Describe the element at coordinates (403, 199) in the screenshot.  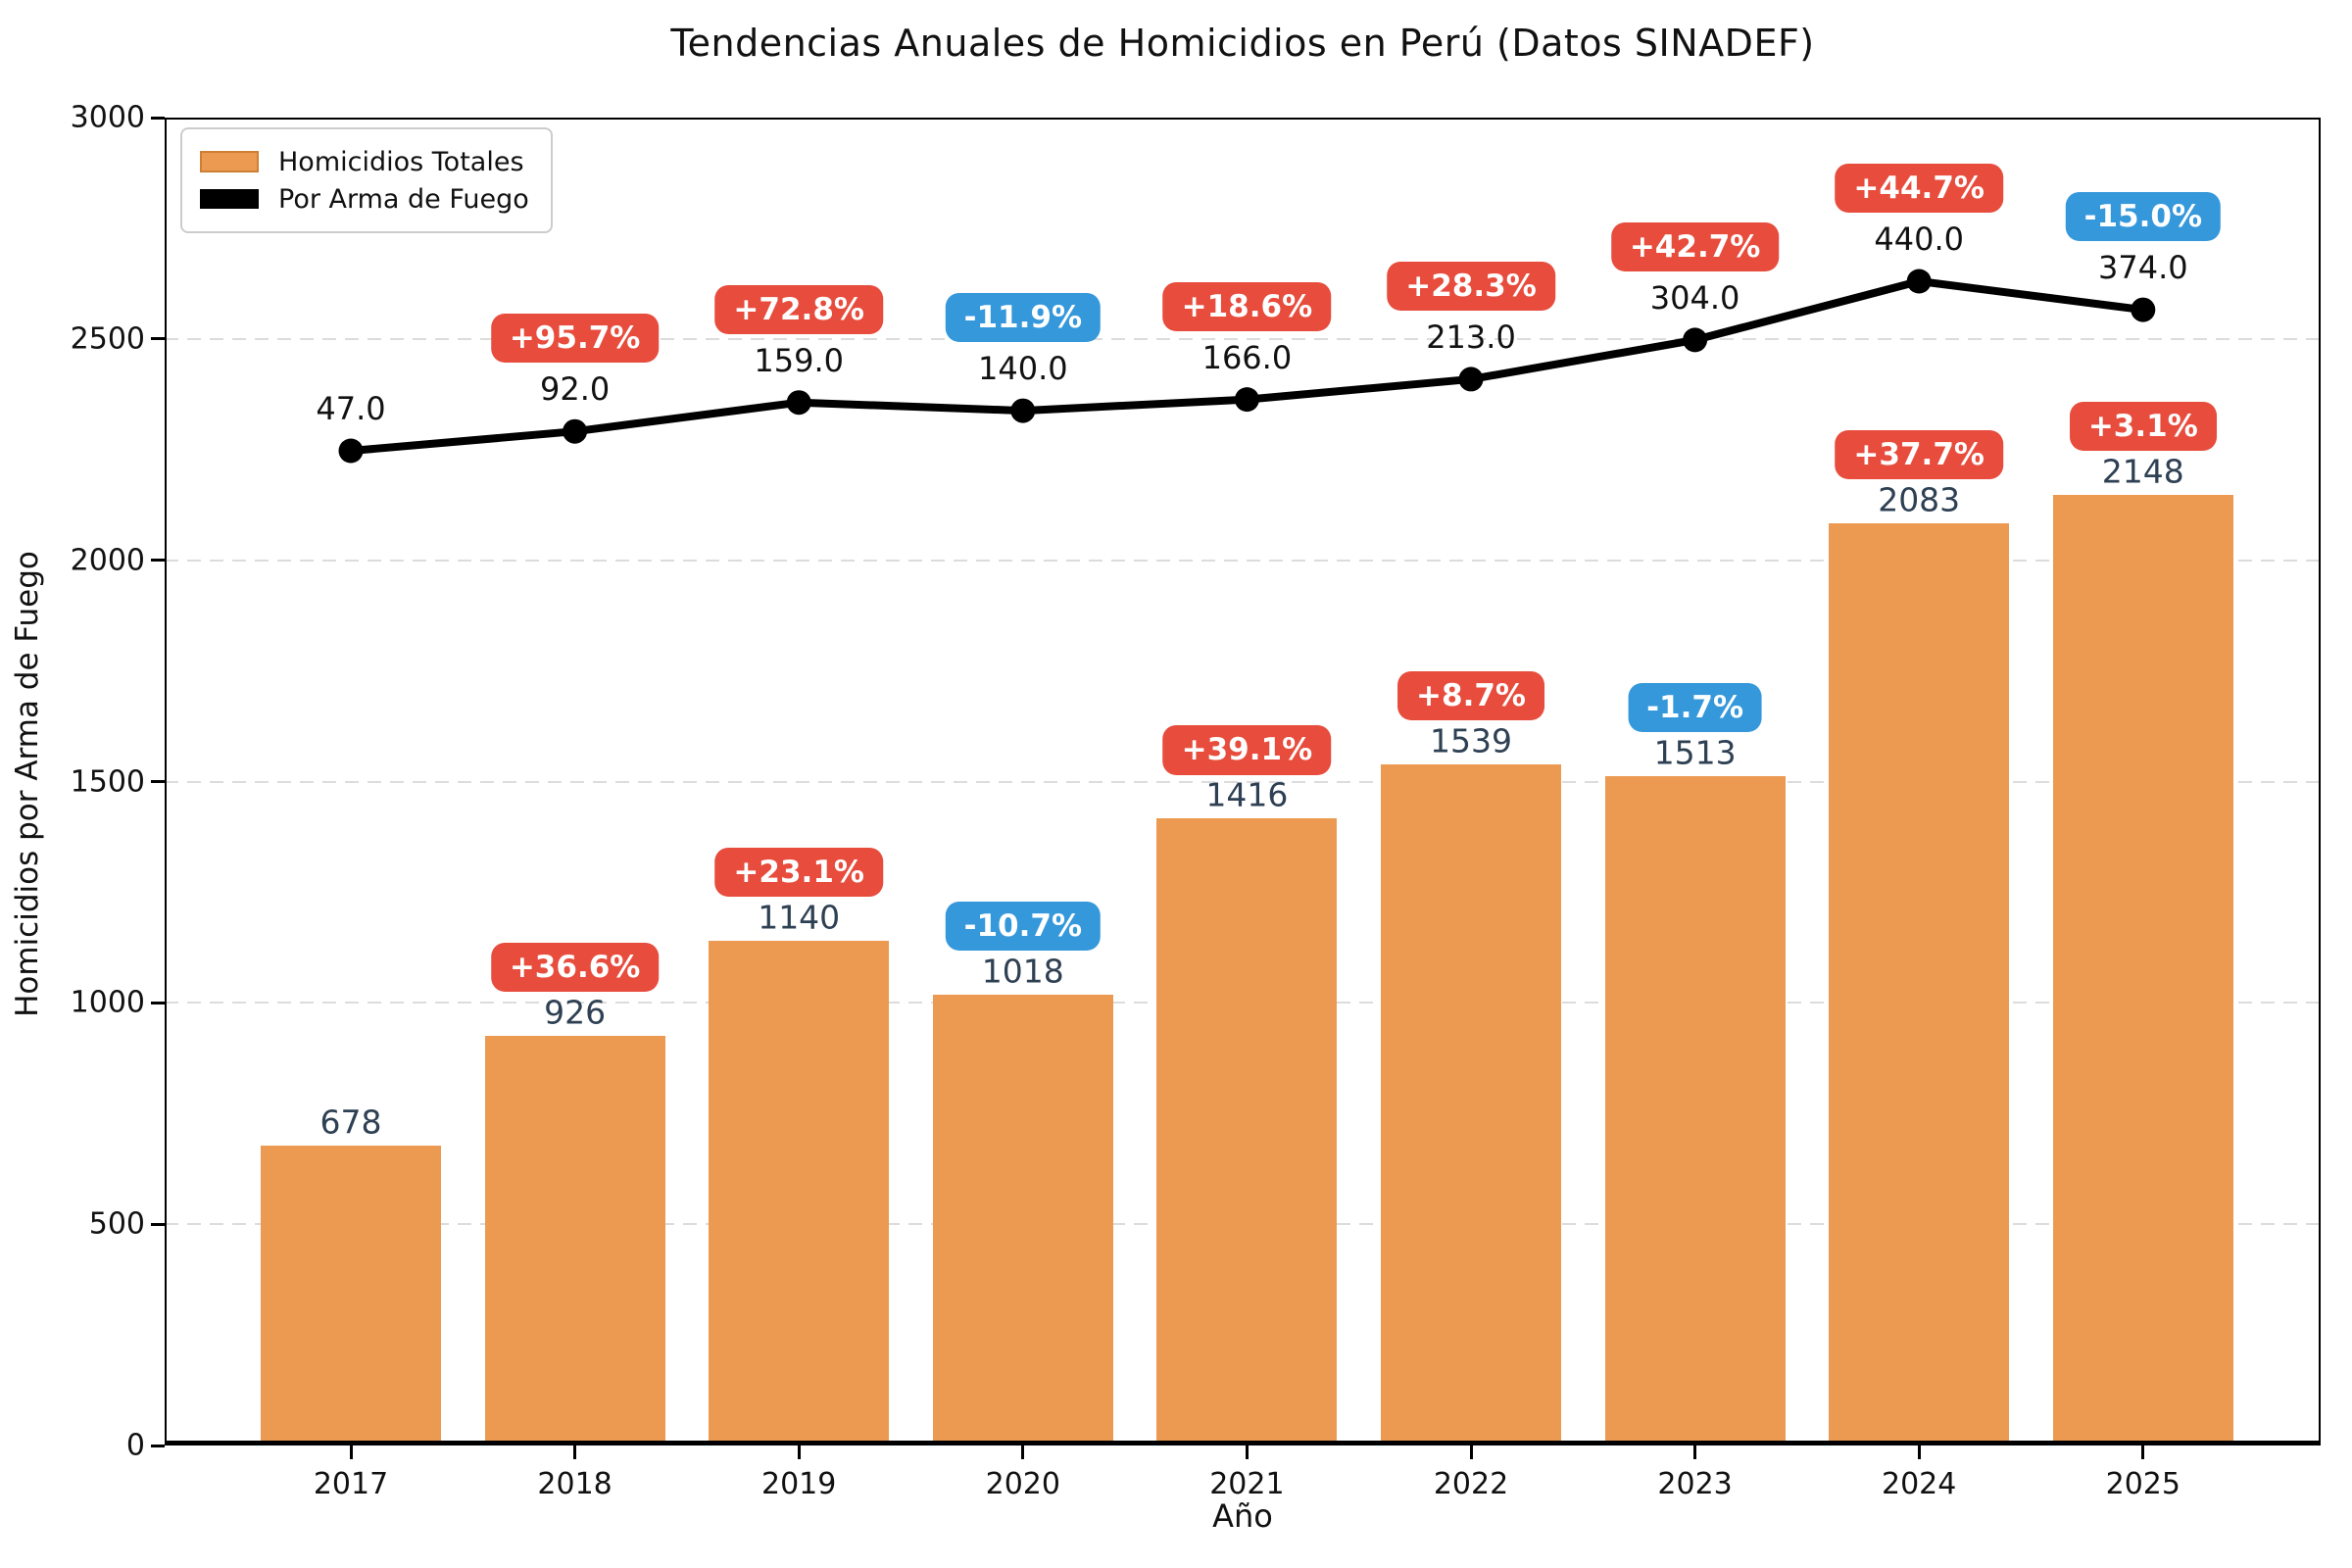
I see `legend-label-line: Por Arma de Fuego` at that location.